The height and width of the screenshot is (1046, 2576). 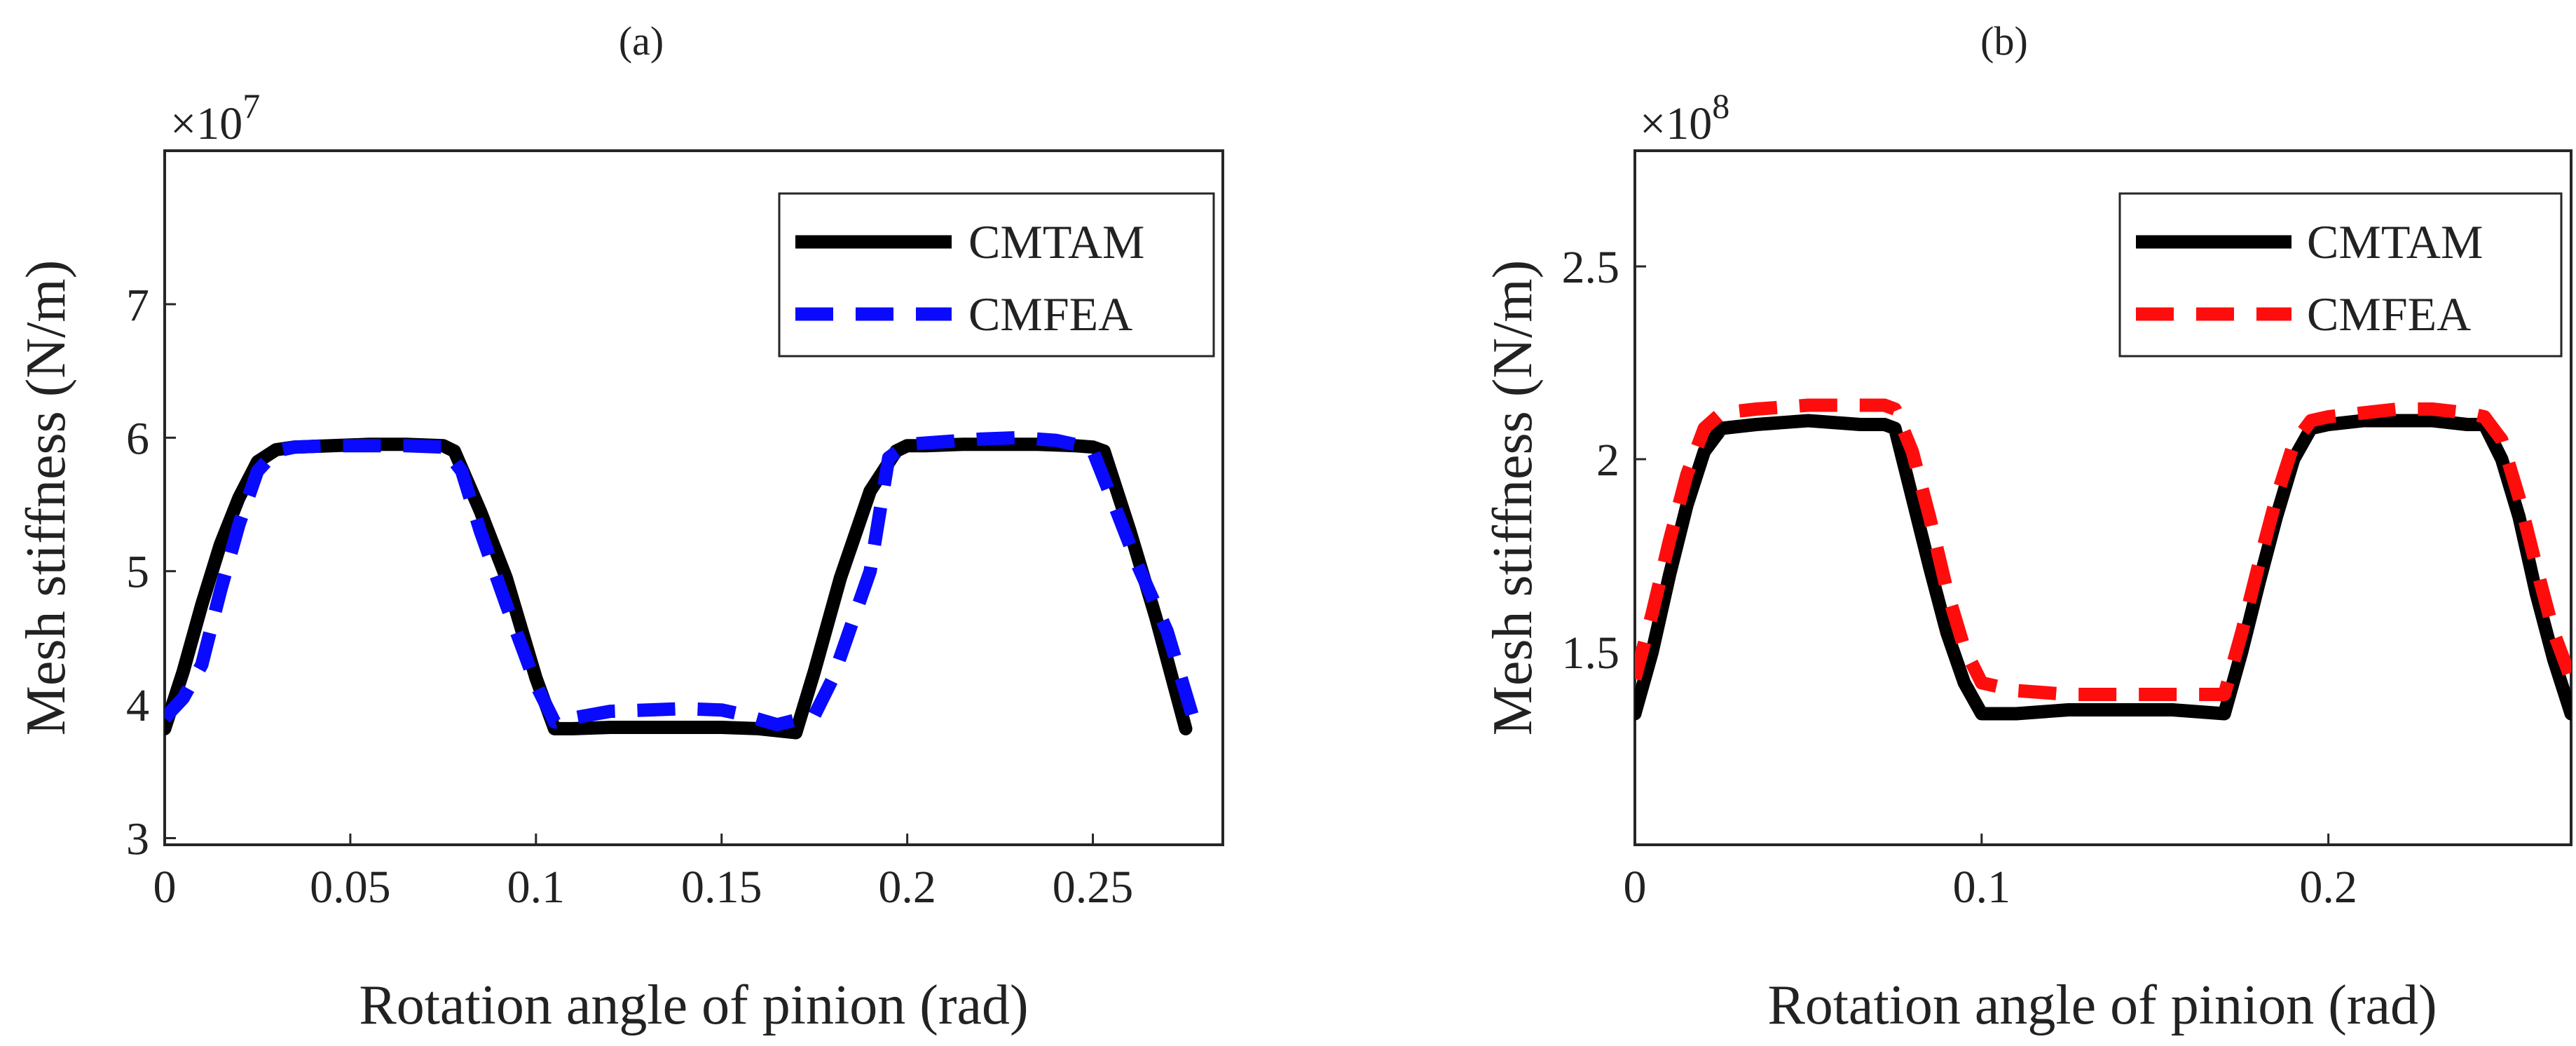 I want to click on panel-b-y-tick-label: 2.5, so click(x=1591, y=267).